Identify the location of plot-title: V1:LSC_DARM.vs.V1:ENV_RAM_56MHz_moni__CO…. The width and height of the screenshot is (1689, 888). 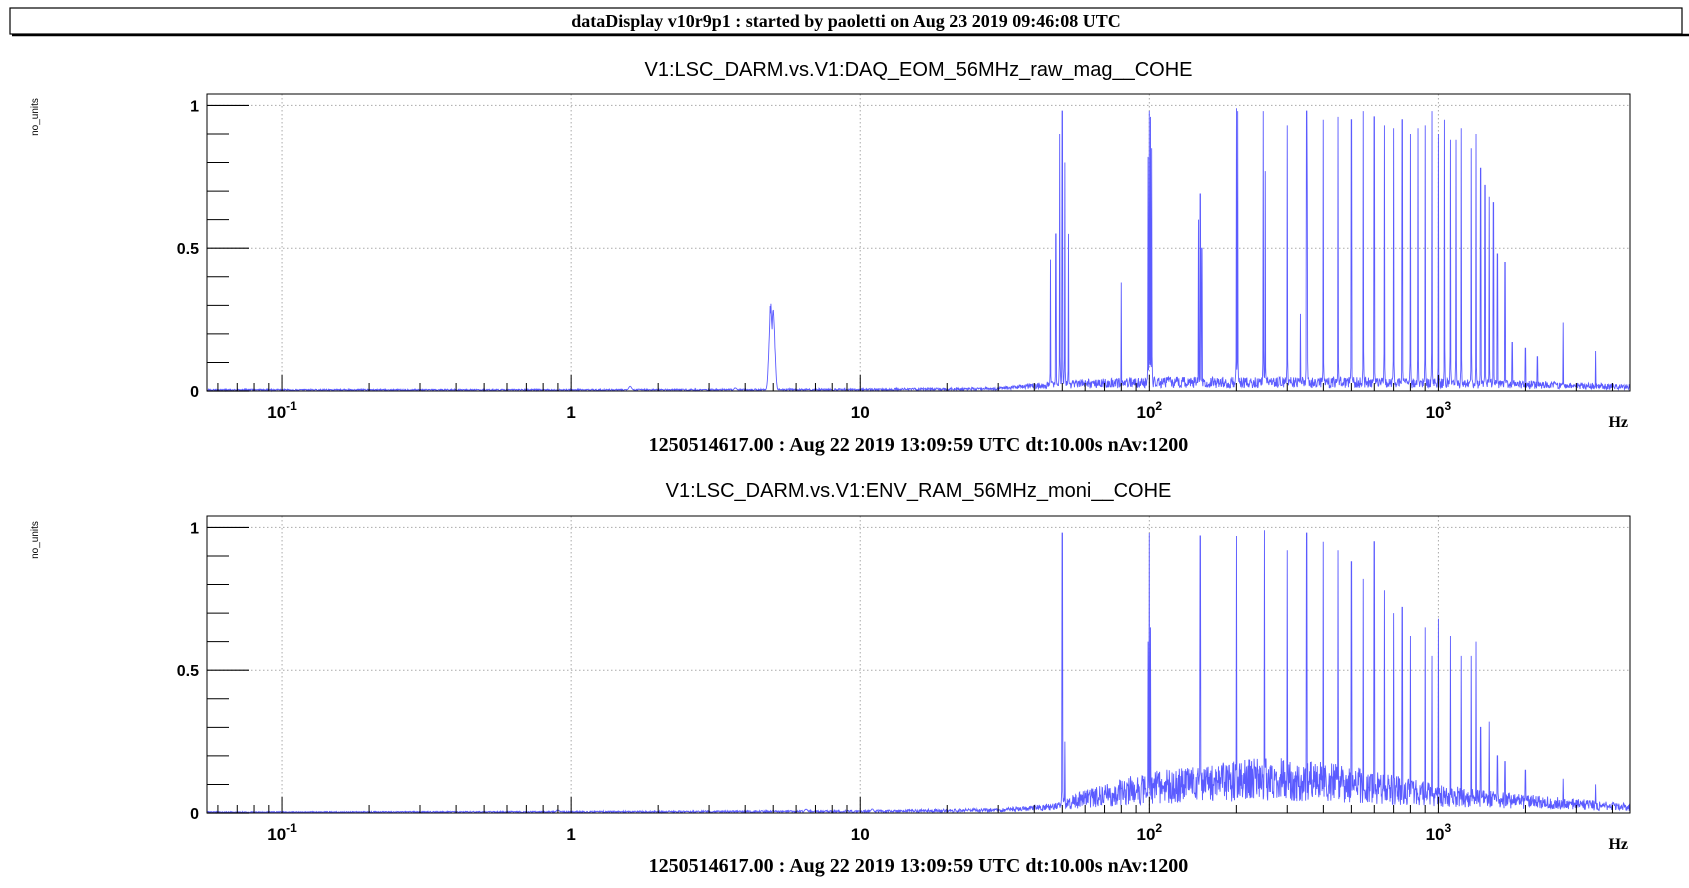
(919, 491).